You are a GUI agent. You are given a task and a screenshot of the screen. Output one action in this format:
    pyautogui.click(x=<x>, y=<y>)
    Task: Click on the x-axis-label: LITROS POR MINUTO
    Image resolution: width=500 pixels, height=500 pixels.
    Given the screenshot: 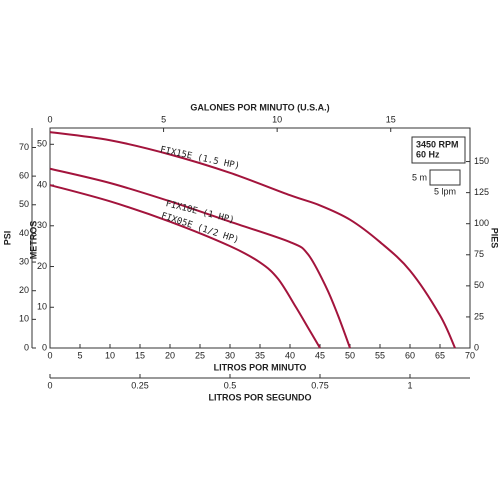 What is the action you would take?
    pyautogui.click(x=260, y=367)
    